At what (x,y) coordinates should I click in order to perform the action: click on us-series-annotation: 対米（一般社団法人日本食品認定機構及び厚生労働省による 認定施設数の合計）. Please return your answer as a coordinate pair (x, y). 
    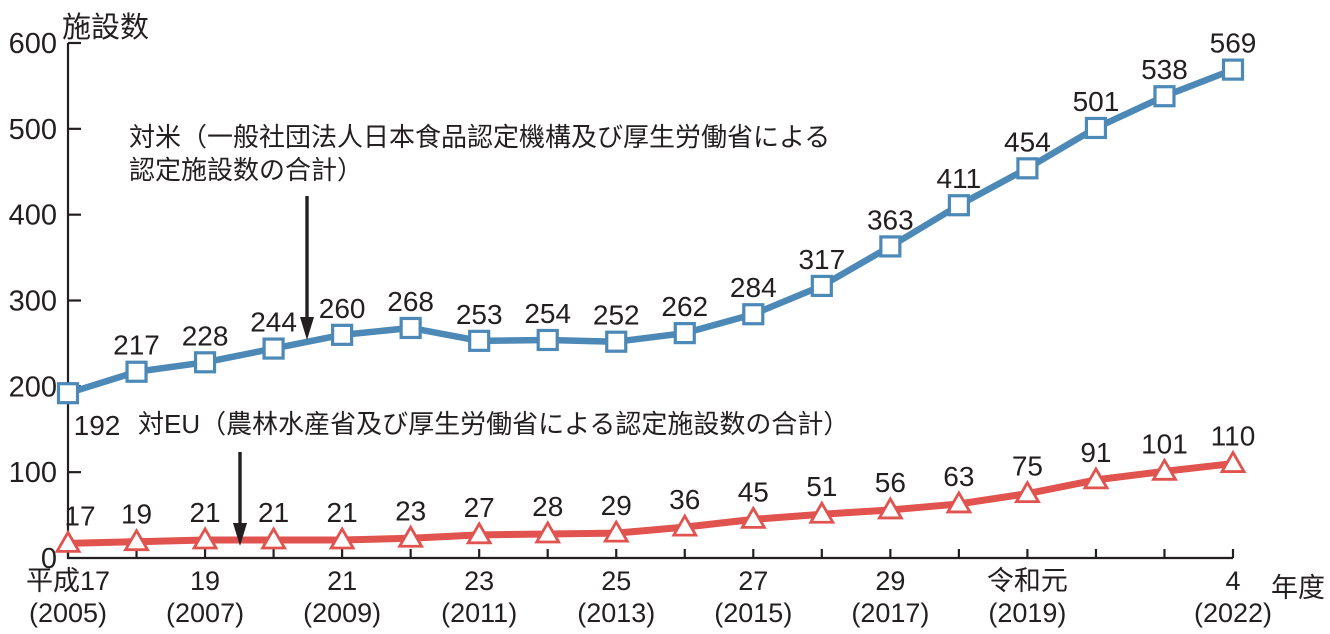
    Looking at the image, I should click on (479, 154).